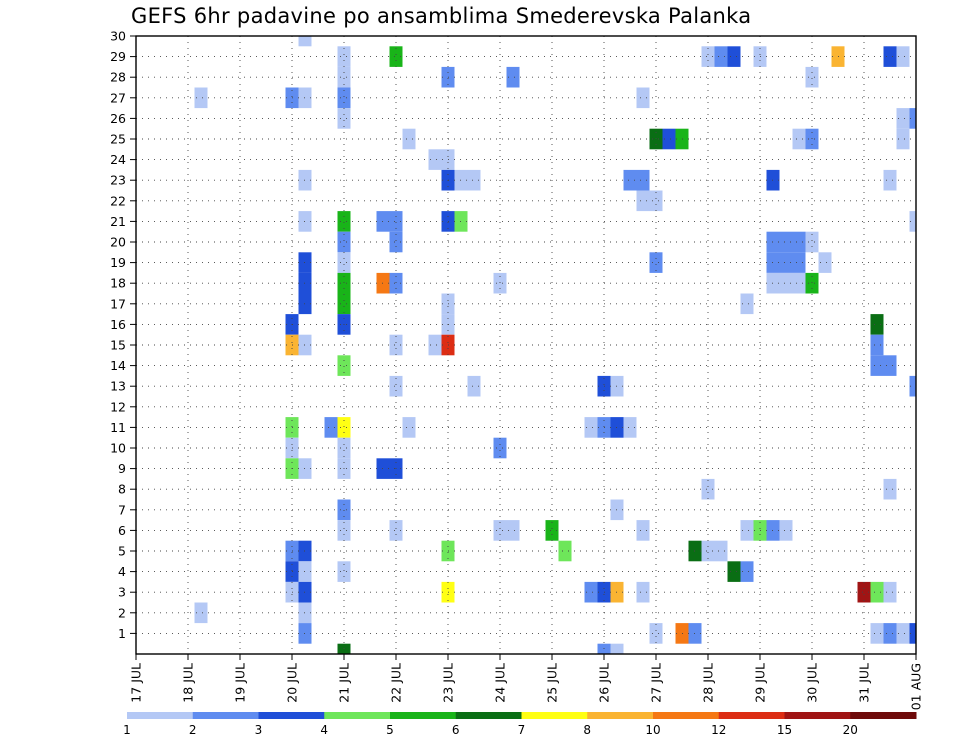  I want to click on colorbar-label: 12, so click(718, 730).